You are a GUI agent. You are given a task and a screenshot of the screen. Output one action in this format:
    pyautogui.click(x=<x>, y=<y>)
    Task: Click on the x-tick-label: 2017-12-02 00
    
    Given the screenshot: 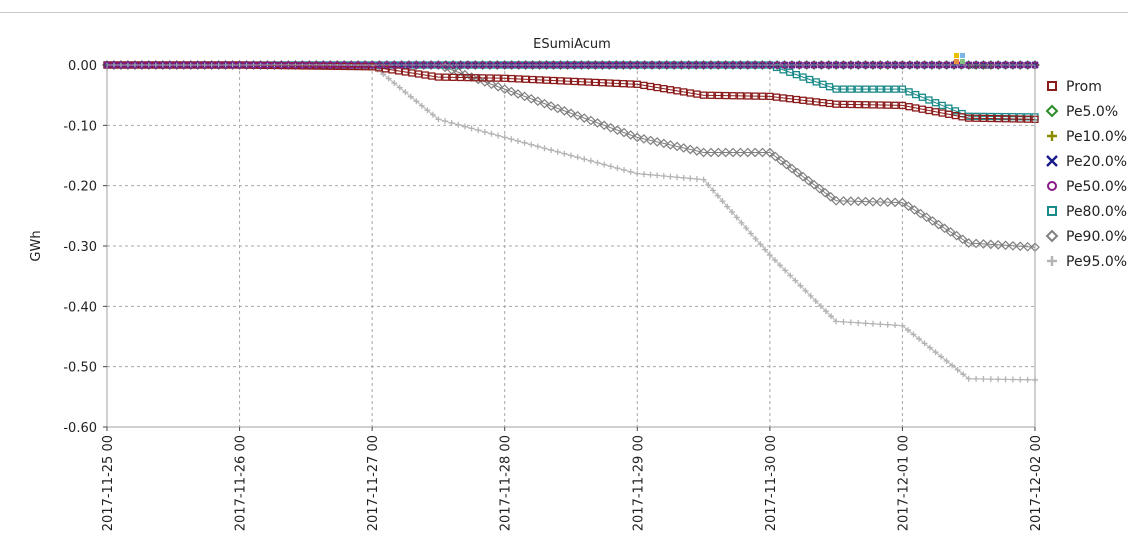 What is the action you would take?
    pyautogui.click(x=1036, y=483)
    